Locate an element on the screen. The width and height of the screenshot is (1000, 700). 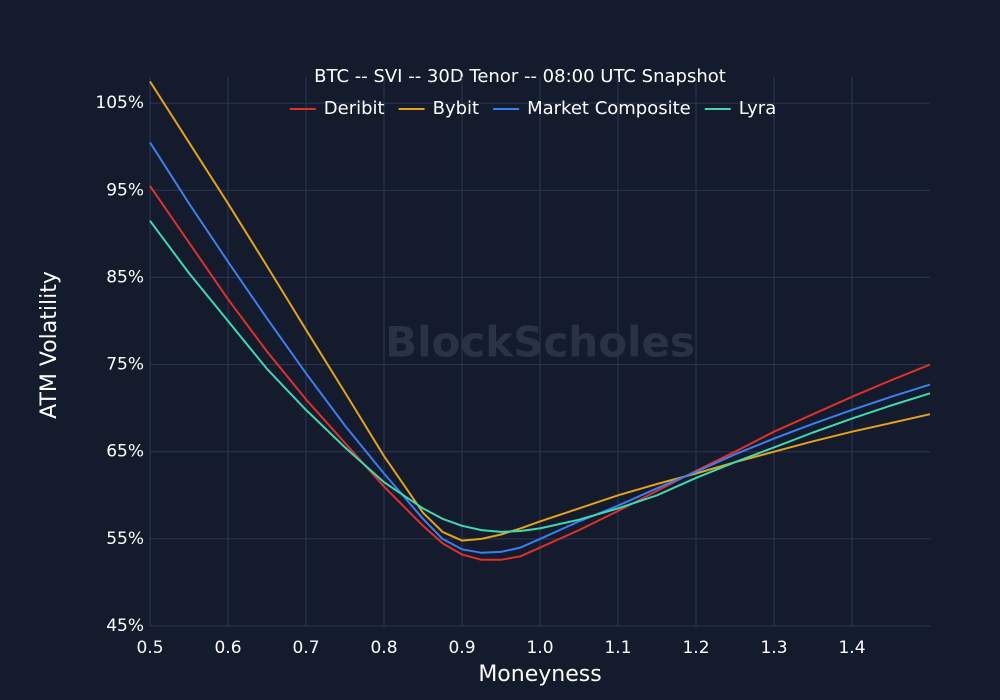
x-tick-label: 0.9 is located at coordinates (461, 648).